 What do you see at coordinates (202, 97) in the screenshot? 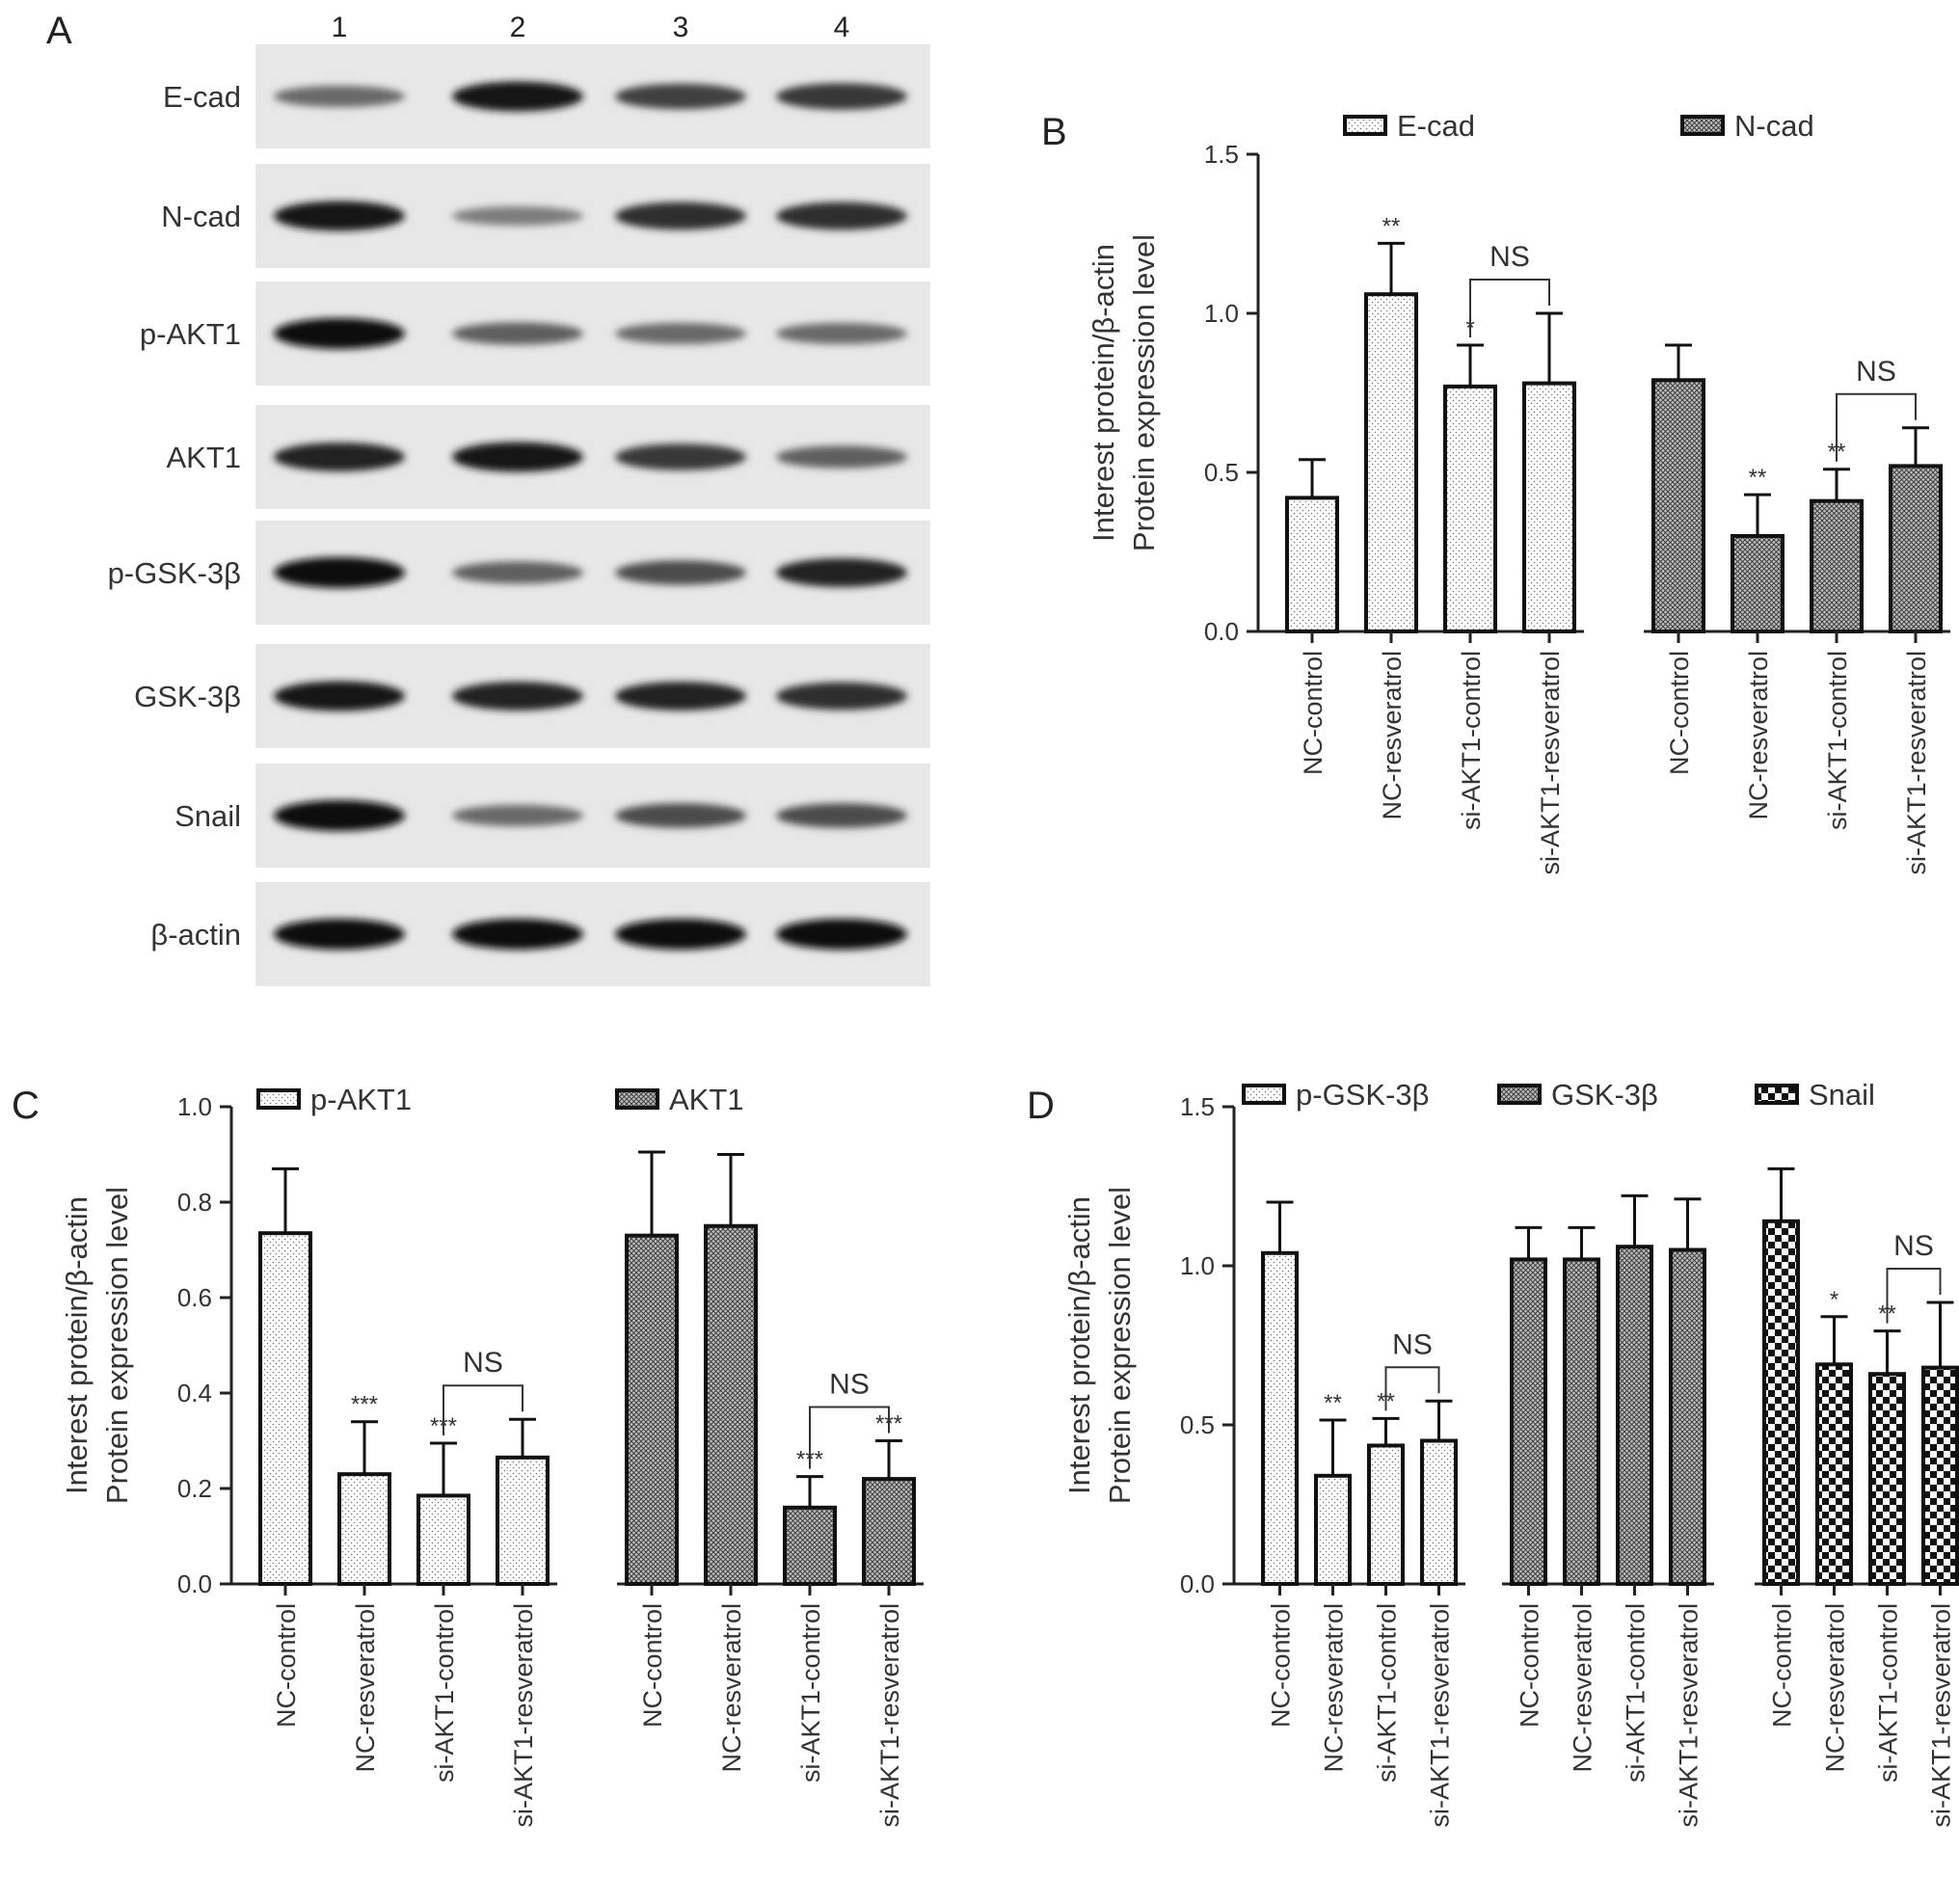
I see `blot-row-label: E-cad` at bounding box center [202, 97].